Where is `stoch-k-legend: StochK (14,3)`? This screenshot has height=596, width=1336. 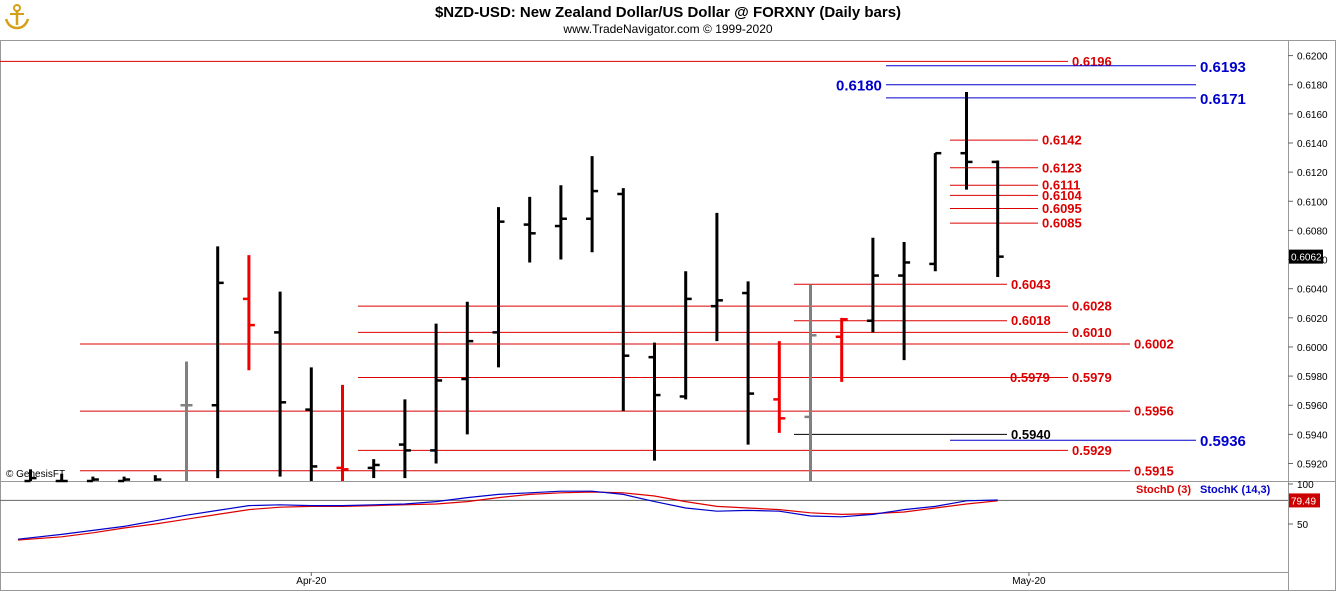
stoch-k-legend: StochK (14,3) is located at coordinates (1235, 490).